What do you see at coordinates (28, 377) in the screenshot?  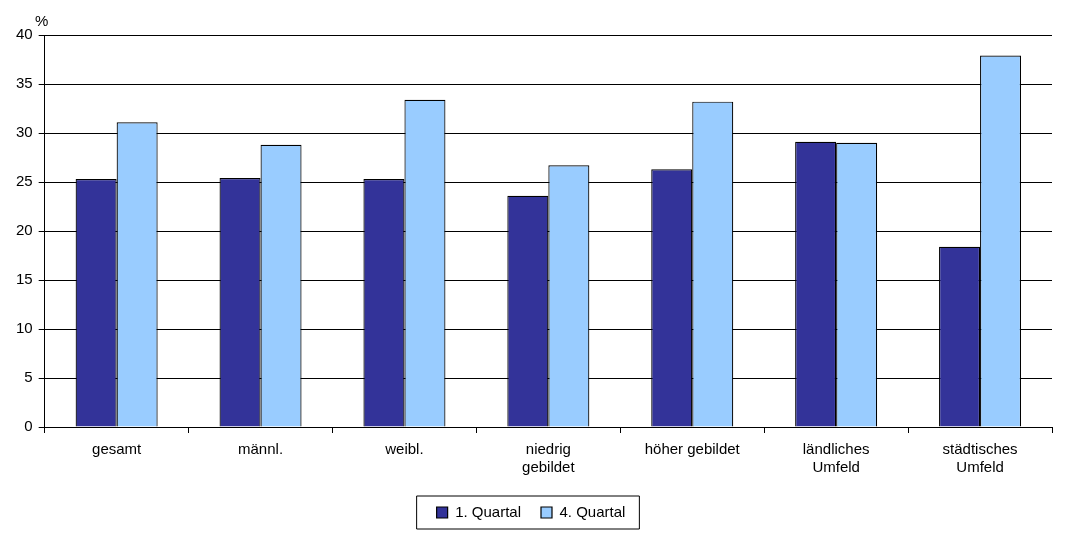 I see `y-tick-label: 5` at bounding box center [28, 377].